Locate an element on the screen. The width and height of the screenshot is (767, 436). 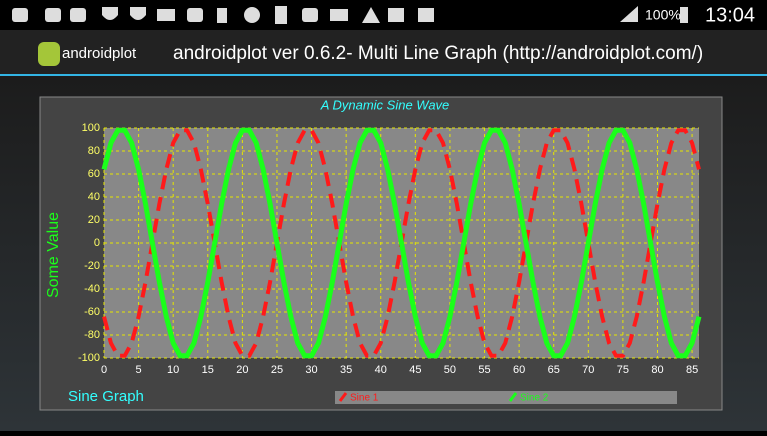
app-bar is located at coordinates (383, 52).